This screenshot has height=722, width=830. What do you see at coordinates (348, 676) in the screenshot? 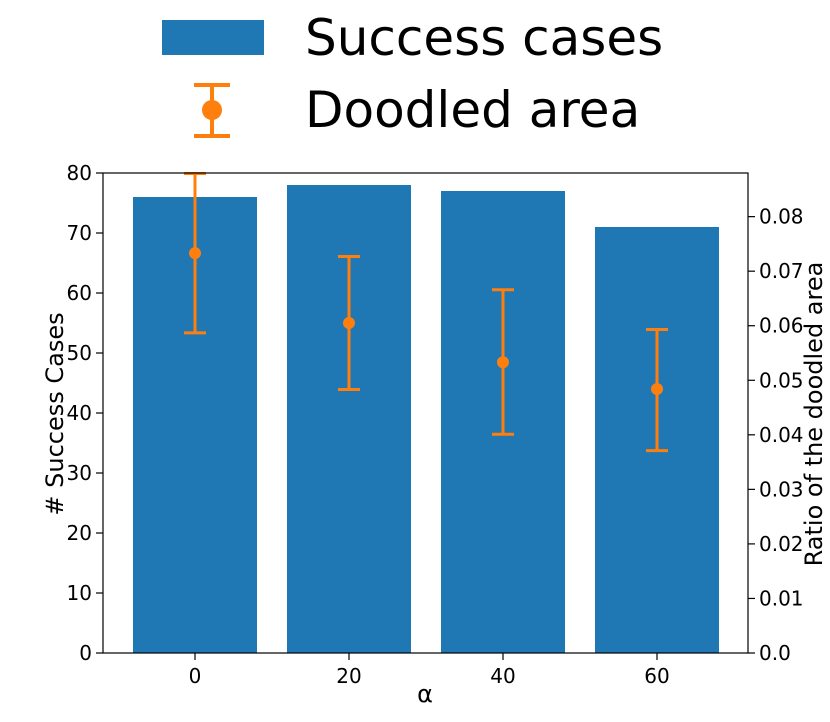
I see `x-tick-label-20: 20` at bounding box center [348, 676].